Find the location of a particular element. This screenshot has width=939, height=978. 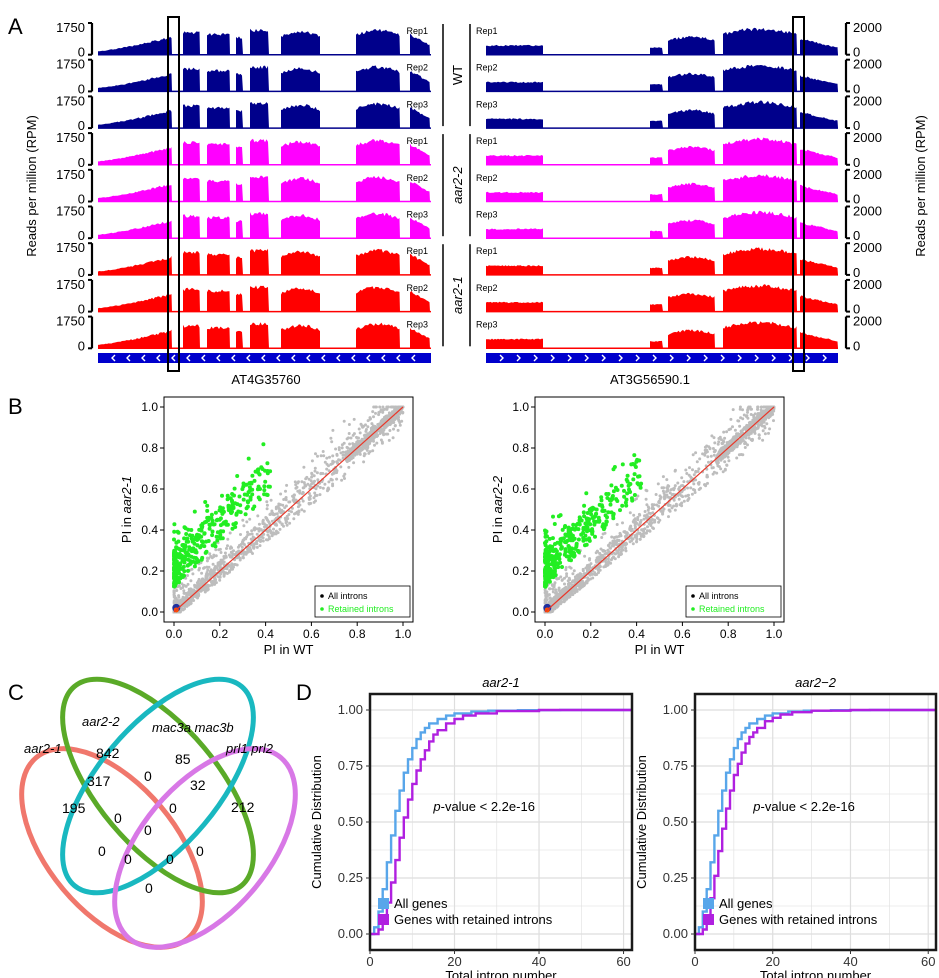

venn-count-aar2-1-mac3: 0 is located at coordinates (118, 818).